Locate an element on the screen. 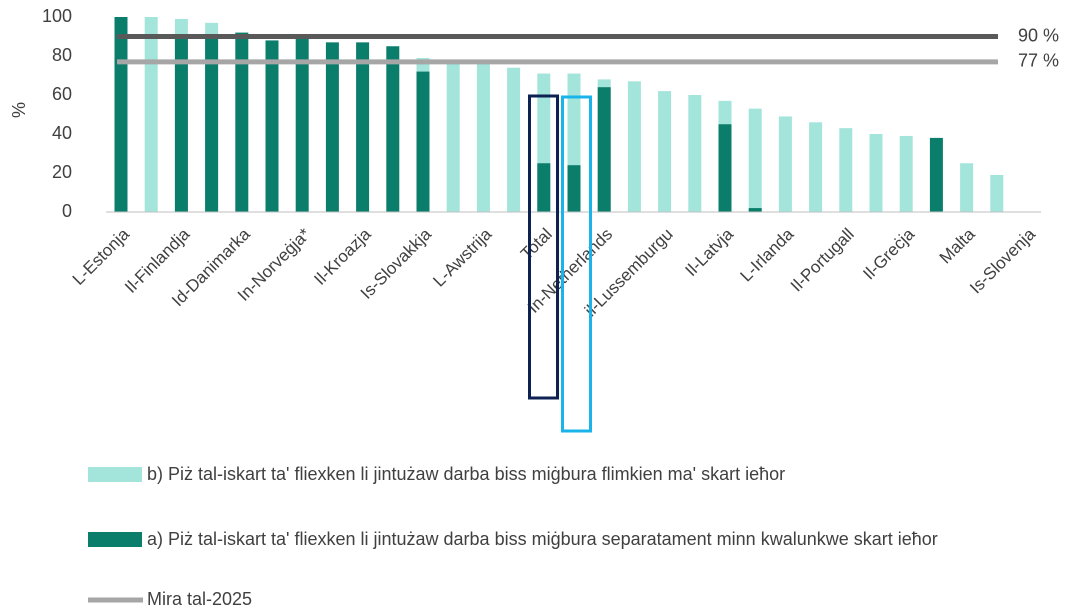 The width and height of the screenshot is (1073, 612). target-label: 77 % is located at coordinates (1038, 61).